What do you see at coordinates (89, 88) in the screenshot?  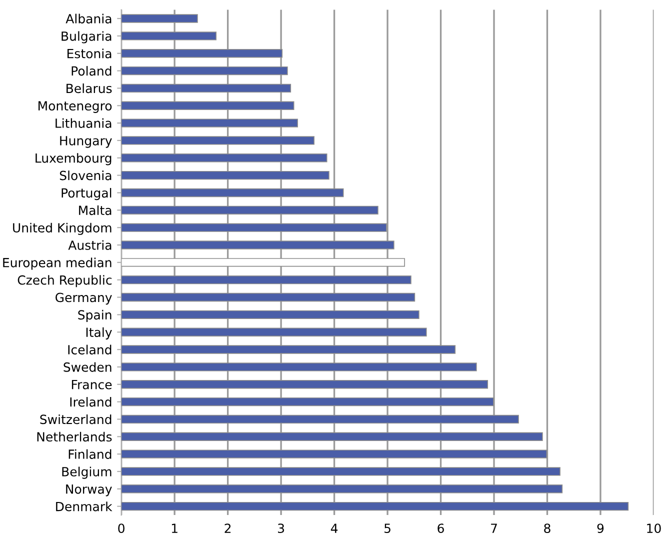 I see `y-tick-label: Belarus` at bounding box center [89, 88].